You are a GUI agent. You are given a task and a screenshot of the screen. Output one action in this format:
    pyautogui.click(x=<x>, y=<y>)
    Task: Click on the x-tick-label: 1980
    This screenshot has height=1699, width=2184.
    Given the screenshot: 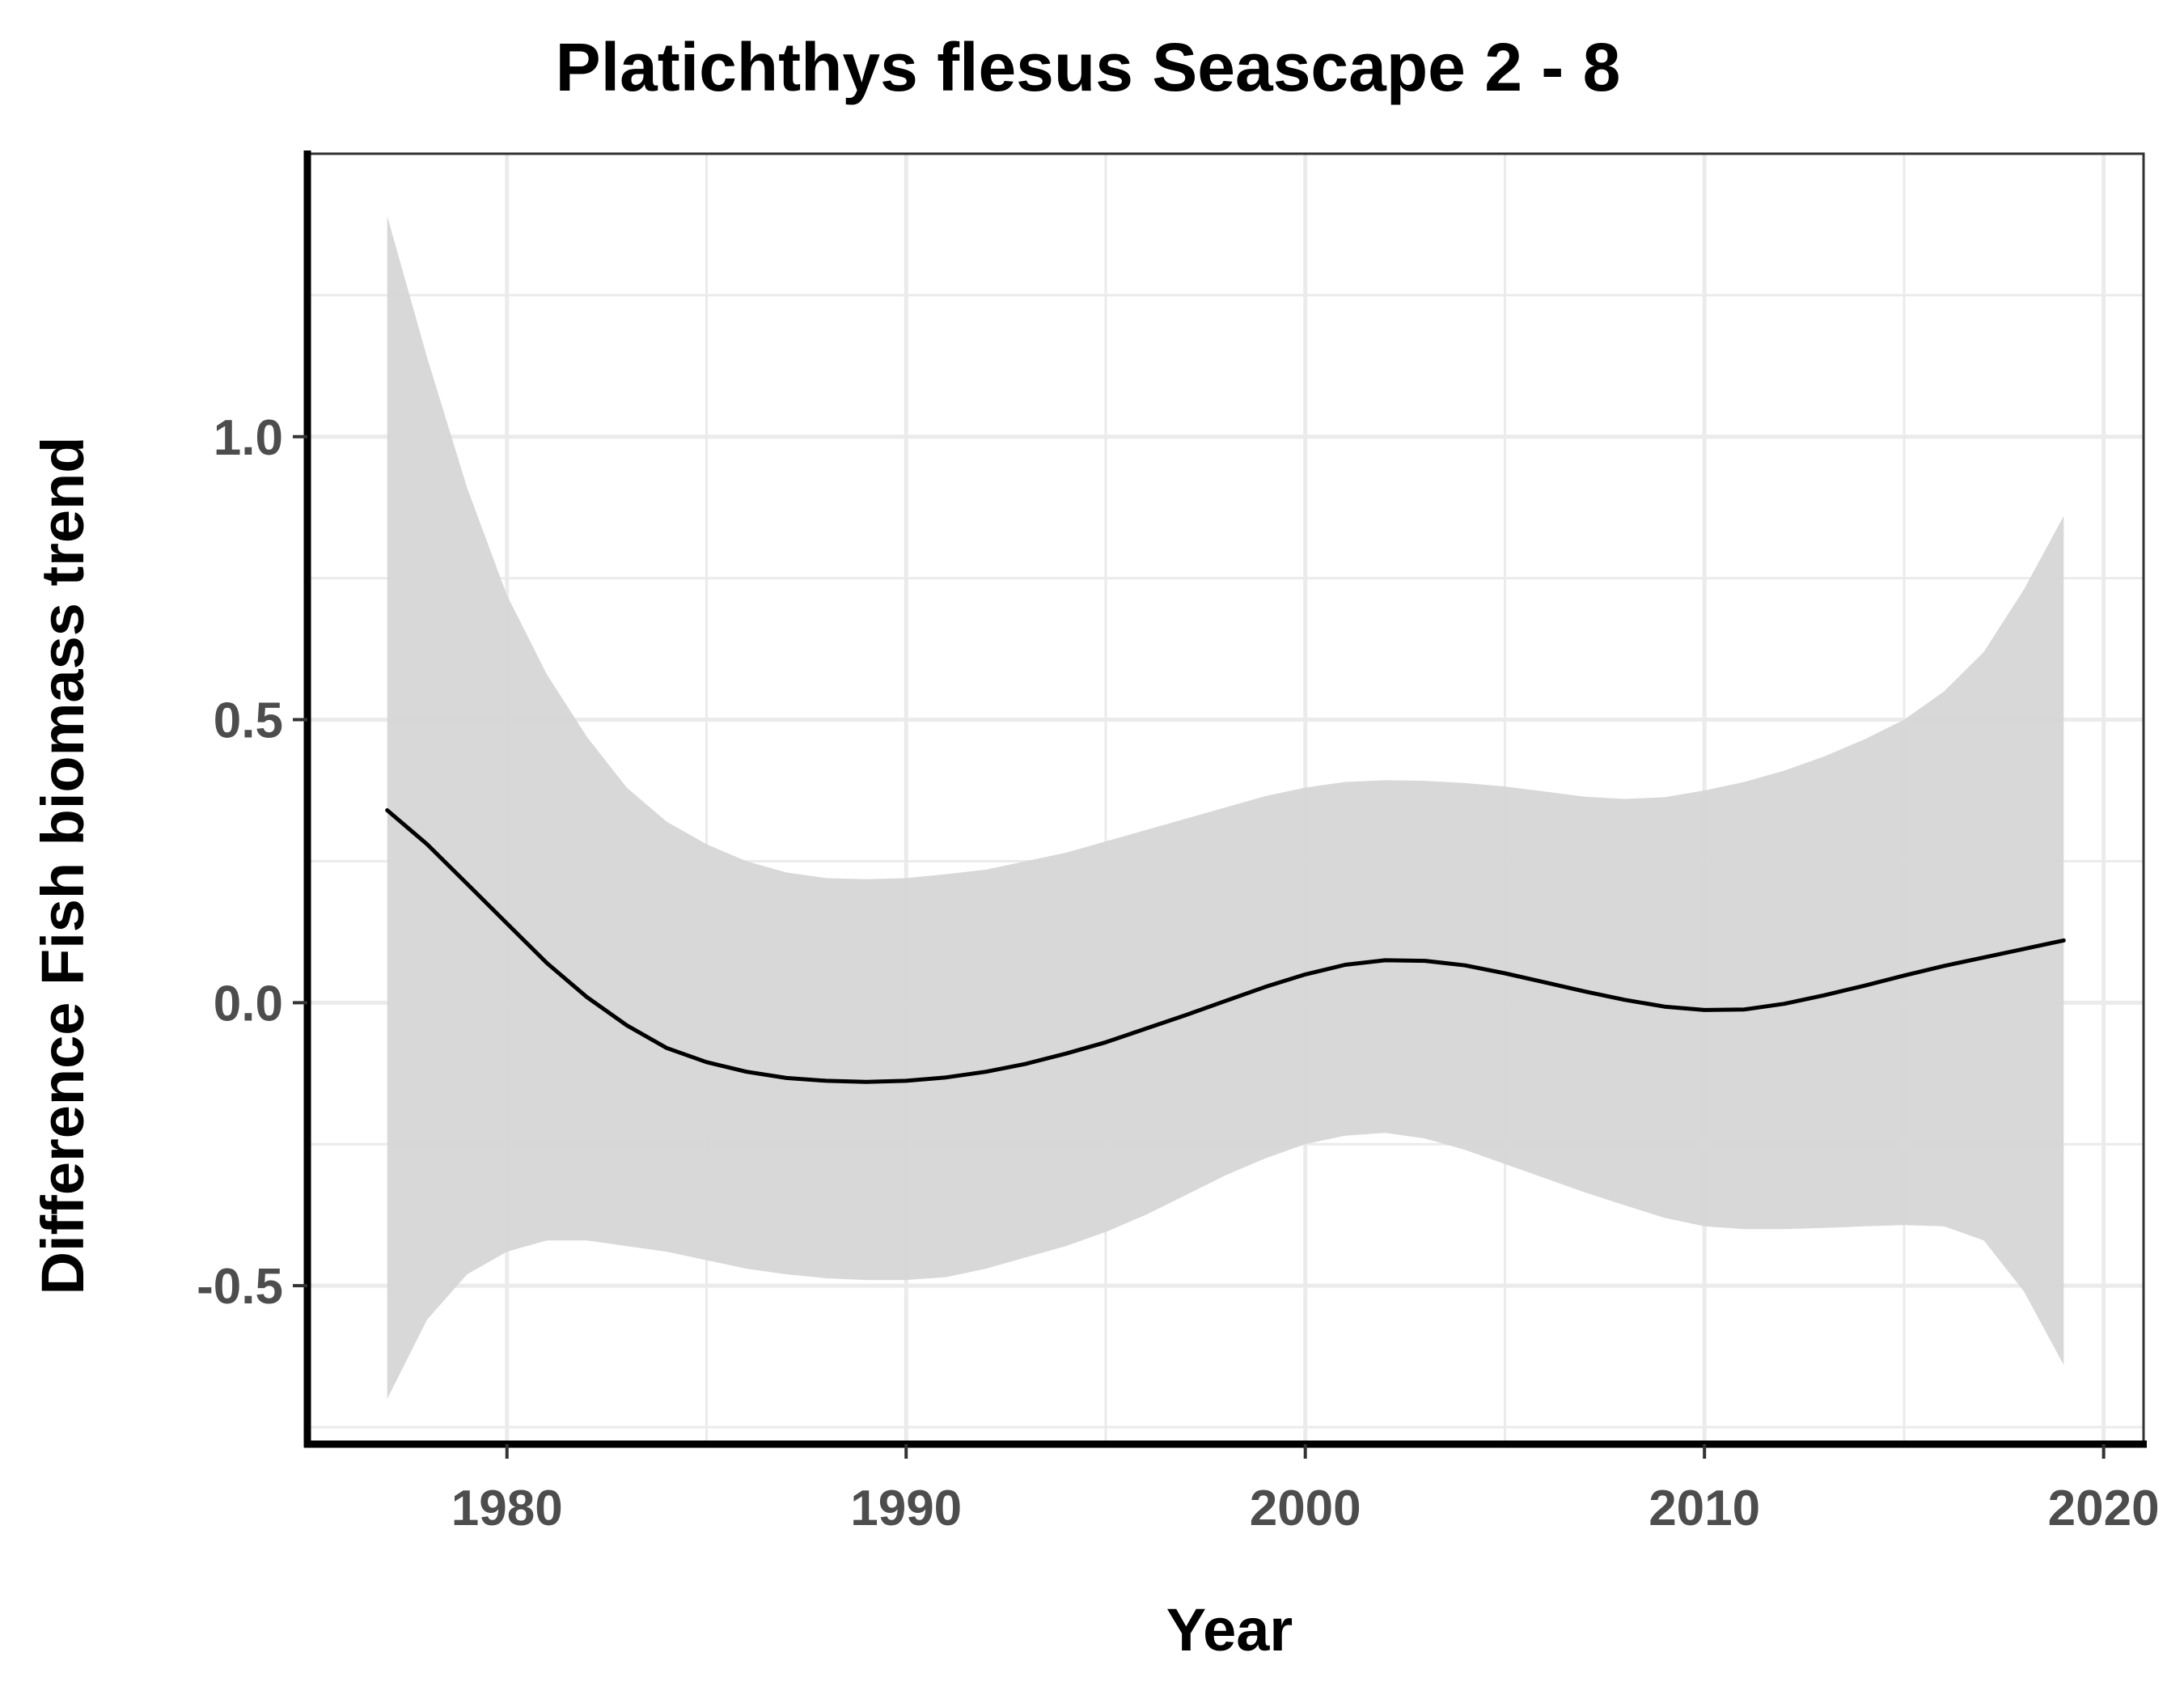 What is the action you would take?
    pyautogui.click(x=507, y=1508)
    